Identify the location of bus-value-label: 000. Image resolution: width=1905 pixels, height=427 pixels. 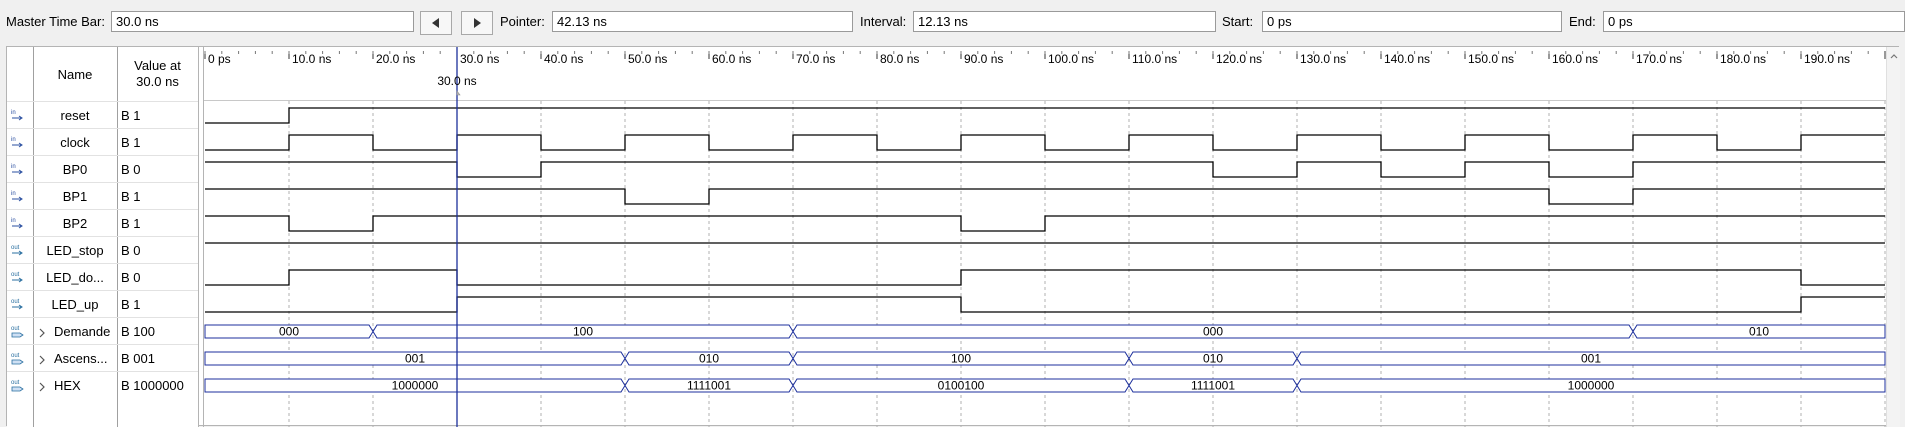
(289, 332).